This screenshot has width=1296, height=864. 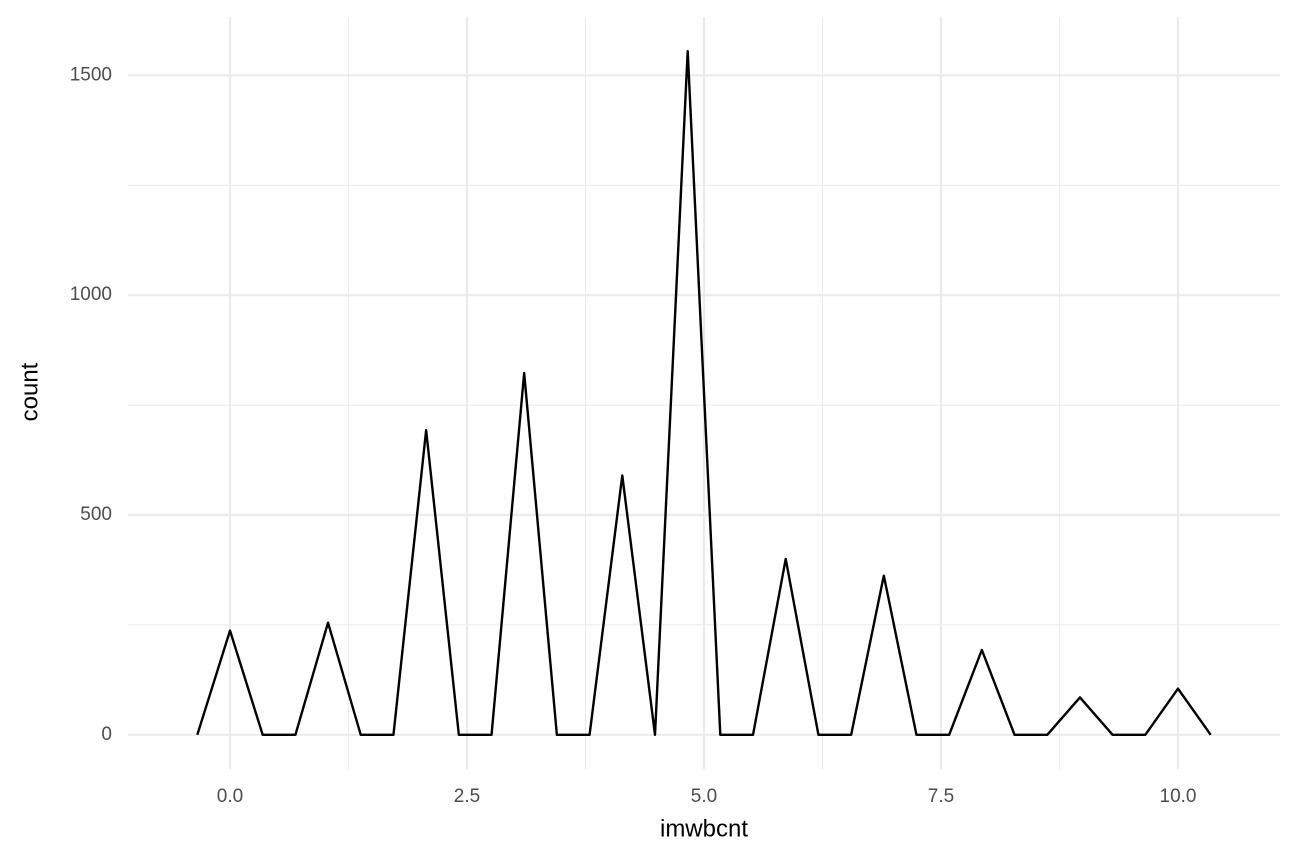 What do you see at coordinates (1178, 796) in the screenshot?
I see `x-tick-label: 10.0` at bounding box center [1178, 796].